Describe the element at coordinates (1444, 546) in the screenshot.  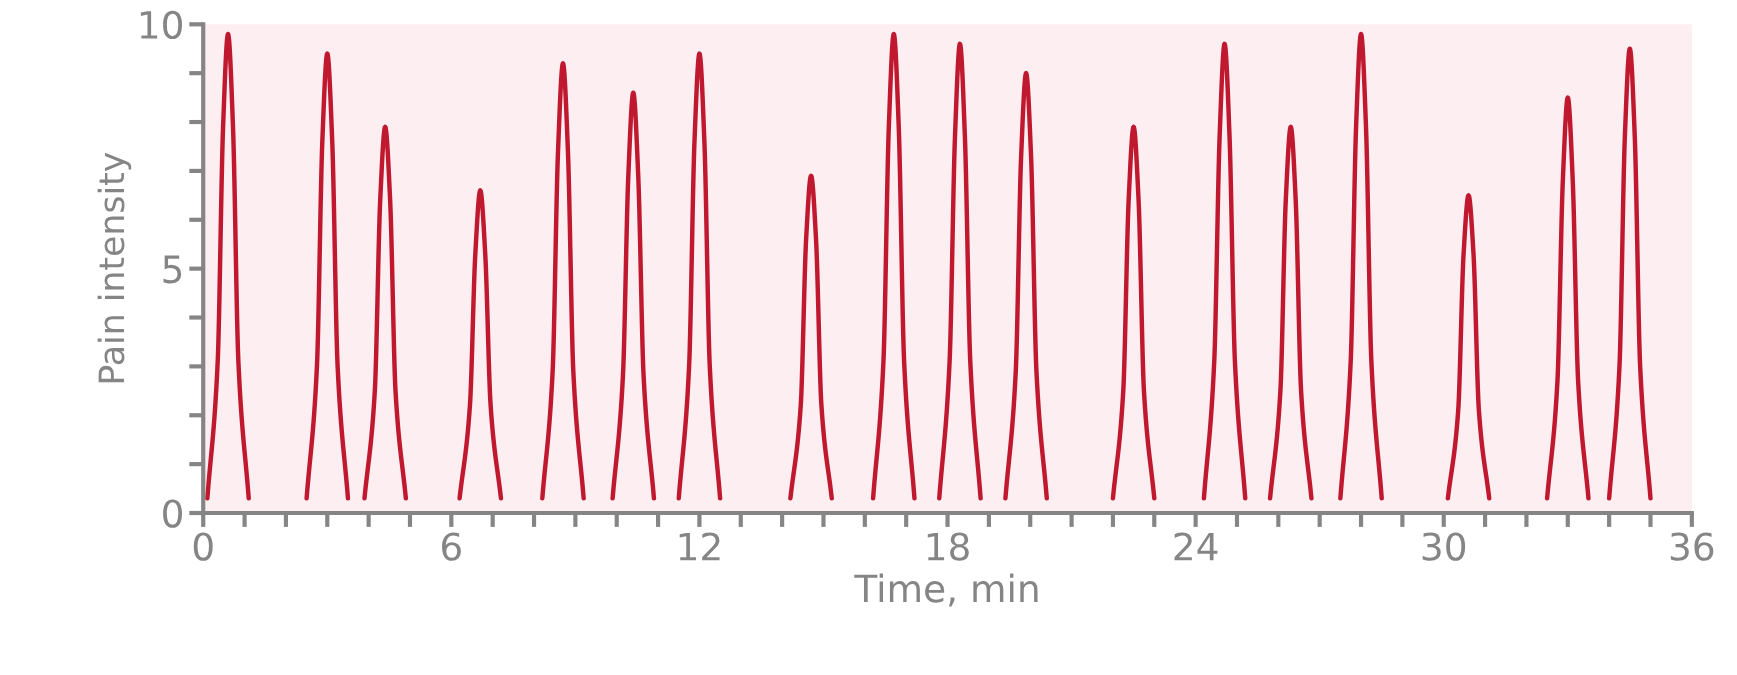
I see `x-tick-label: 30` at that location.